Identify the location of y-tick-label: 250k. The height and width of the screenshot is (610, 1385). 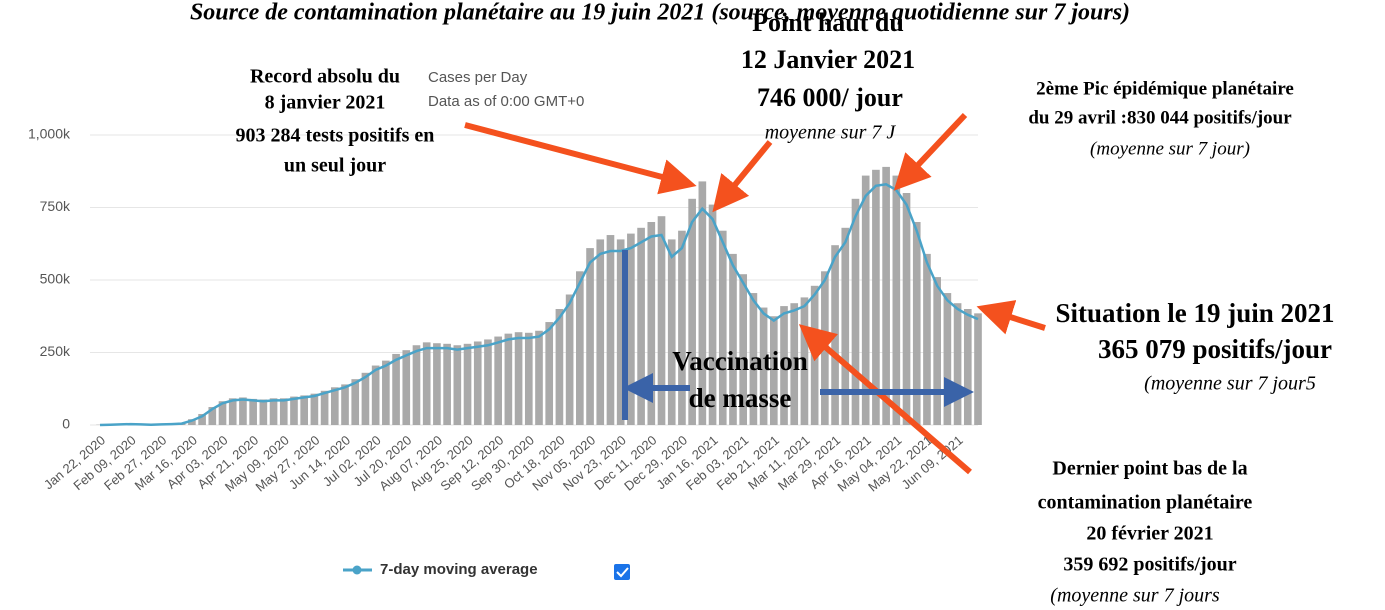
(55, 351).